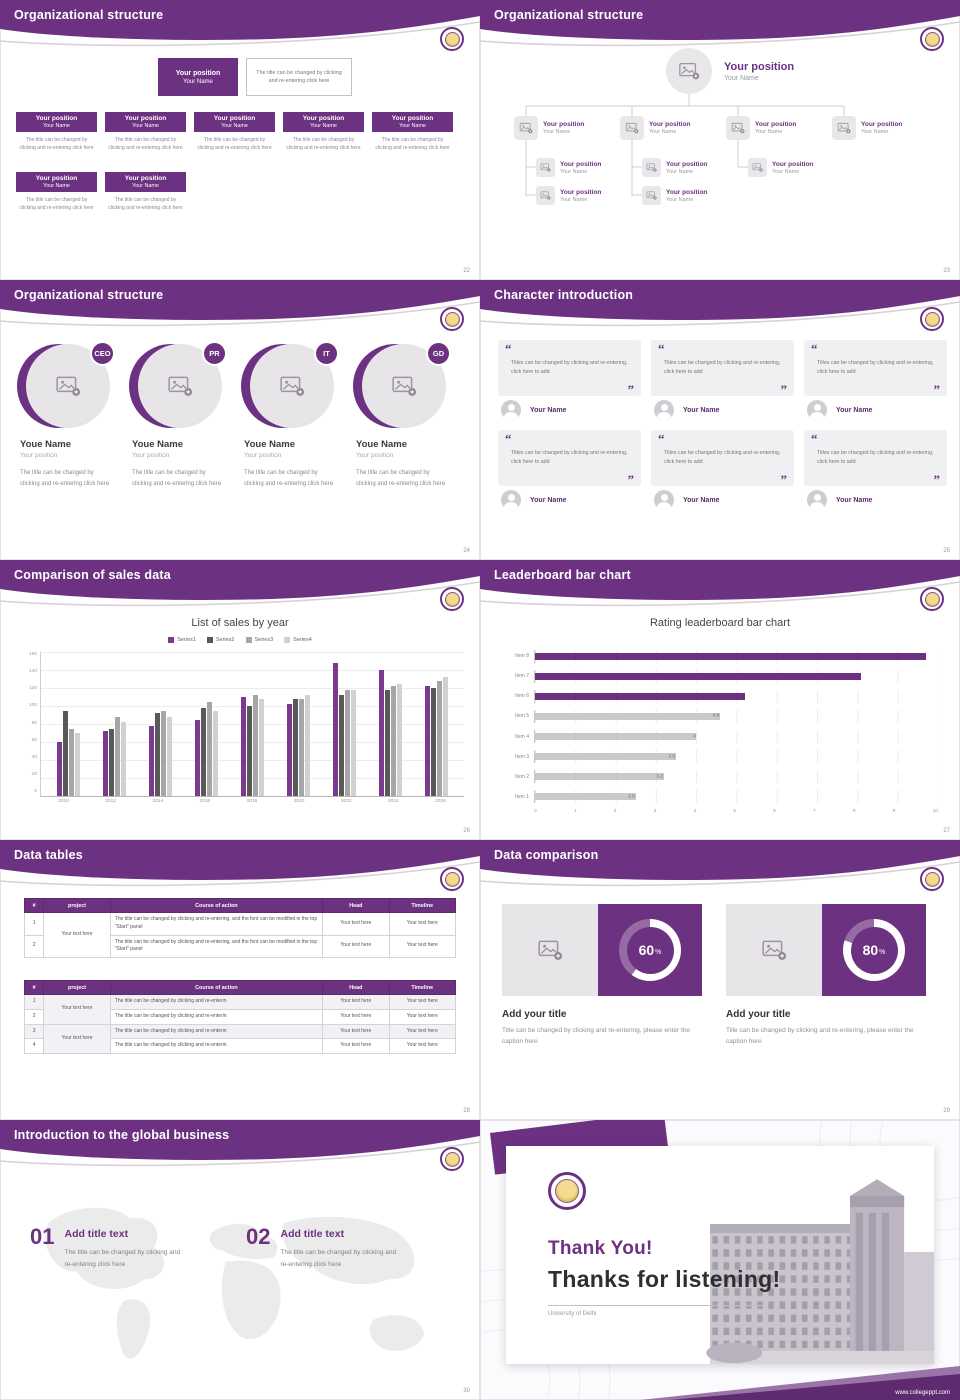 The height and width of the screenshot is (1400, 960). Describe the element at coordinates (734, 811) in the screenshot. I see `x-tick-label: 5` at that location.